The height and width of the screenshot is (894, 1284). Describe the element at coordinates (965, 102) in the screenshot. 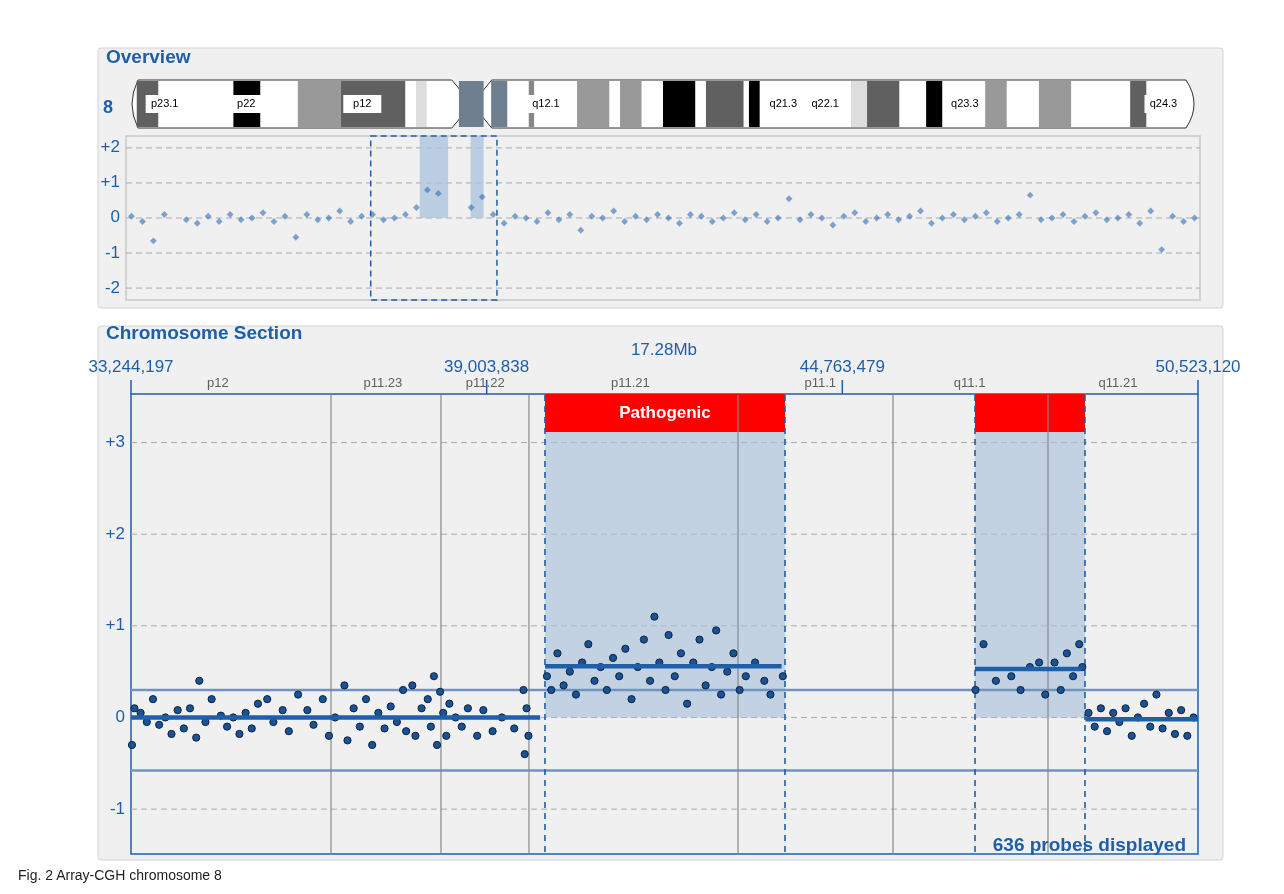

I see `text: q23.3` at that location.